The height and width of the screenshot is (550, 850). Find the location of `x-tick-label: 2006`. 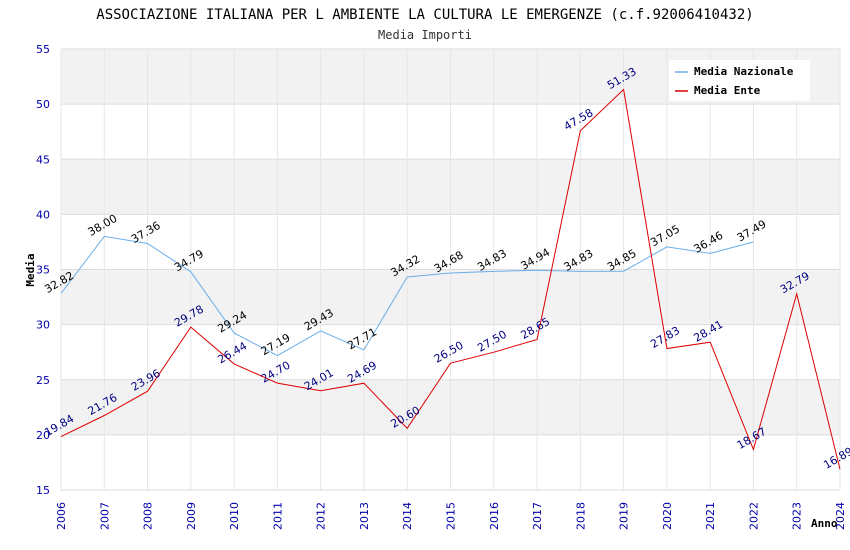

x-tick-label: 2006 is located at coordinates (61, 516).